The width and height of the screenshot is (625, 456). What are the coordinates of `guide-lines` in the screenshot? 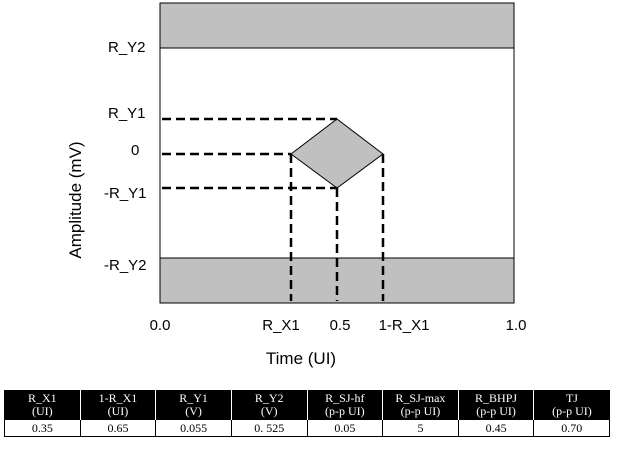 It's located at (273, 209).